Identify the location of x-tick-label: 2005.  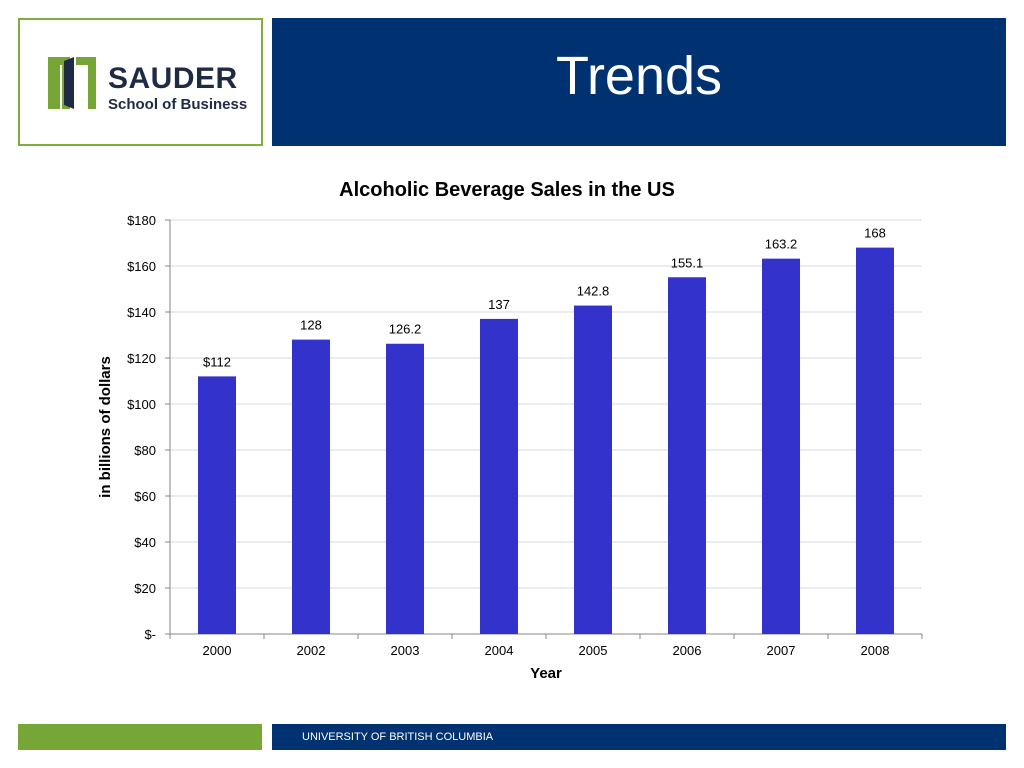
(593, 650).